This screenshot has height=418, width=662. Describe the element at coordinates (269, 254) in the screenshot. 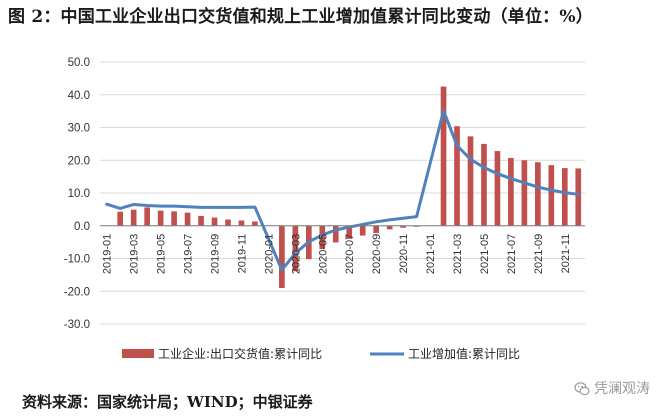

I see `x-tick-label: 2020-01` at that location.